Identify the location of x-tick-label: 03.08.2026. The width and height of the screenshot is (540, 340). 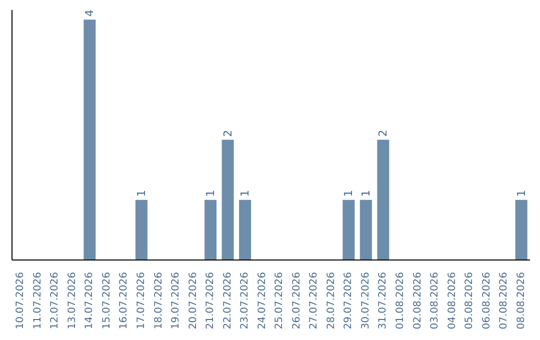
(435, 301).